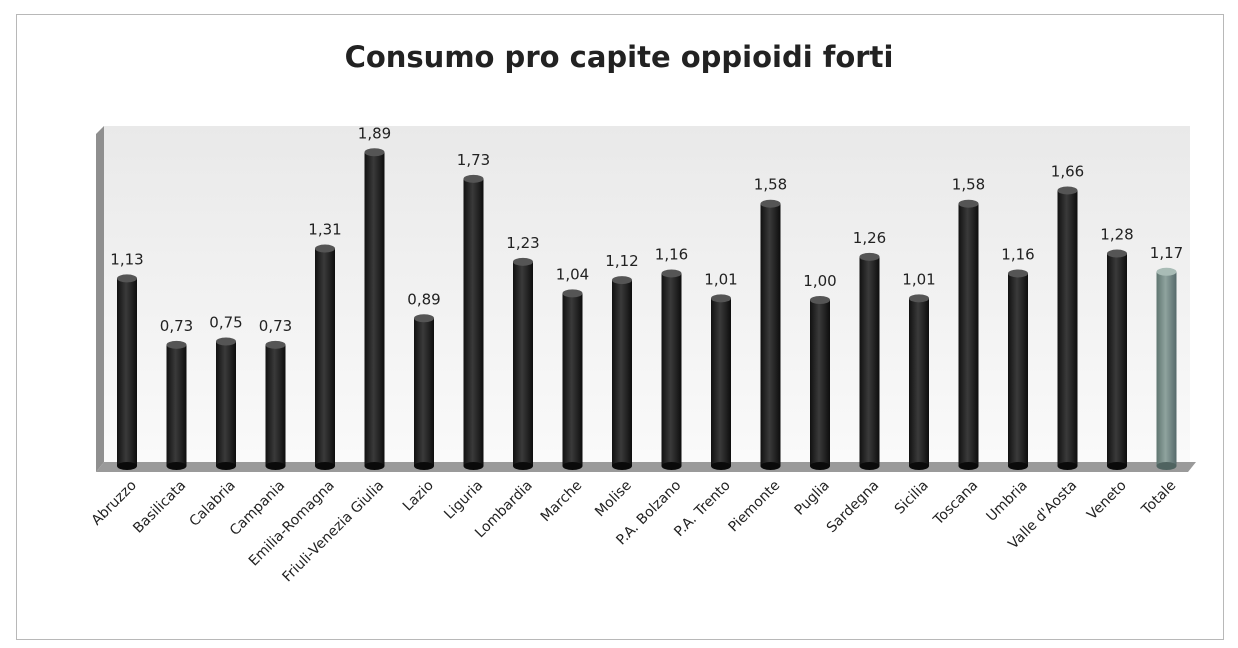 This screenshot has width=1238, height=648. Describe the element at coordinates (292, 524) in the screenshot. I see `category-label-4: Emilia-Romagna` at that location.